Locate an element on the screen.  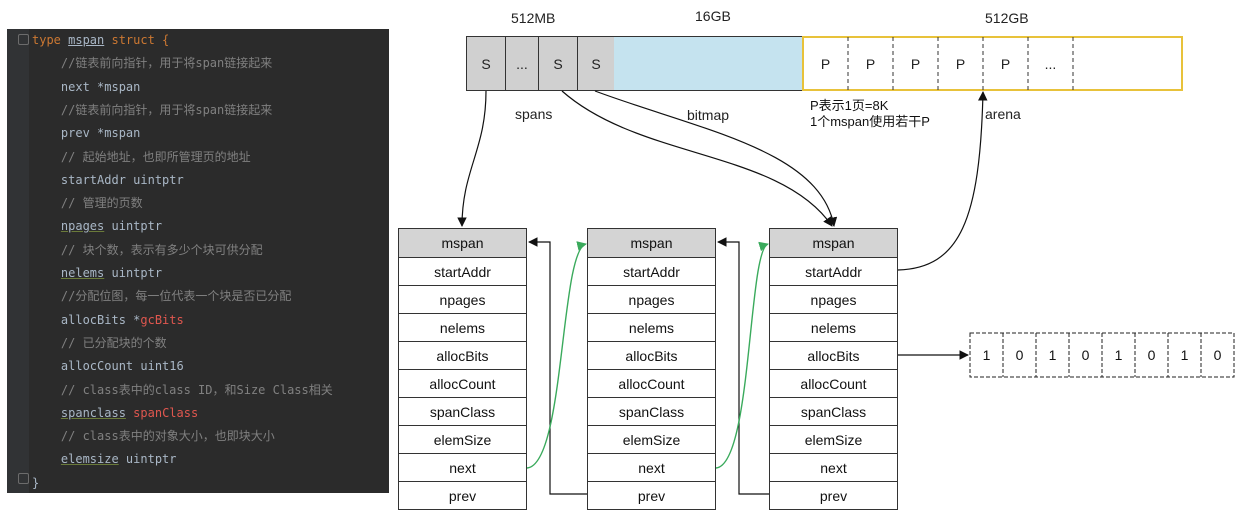
arena-label: arena is located at coordinates (1003, 114).